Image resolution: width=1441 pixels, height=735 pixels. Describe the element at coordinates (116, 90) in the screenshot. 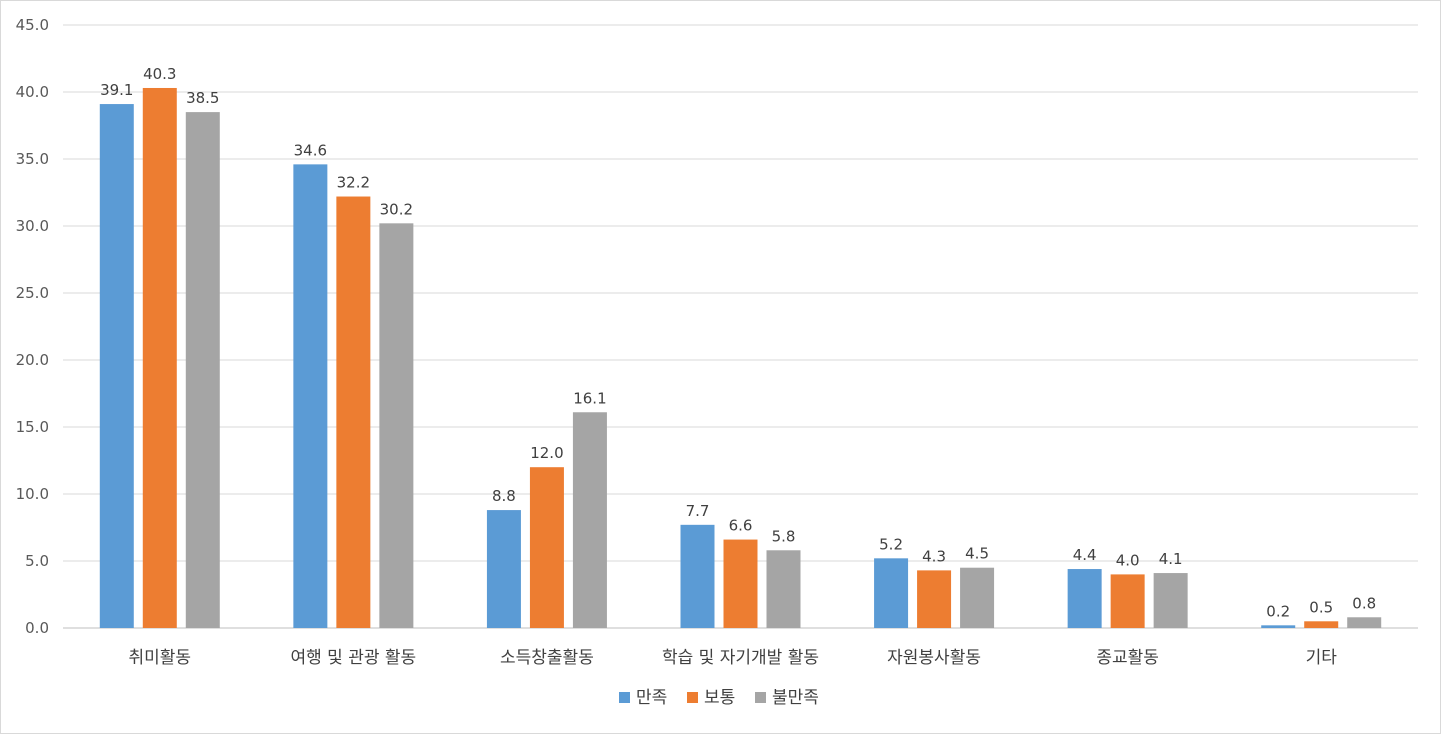

I see `data-label: 39.1` at that location.